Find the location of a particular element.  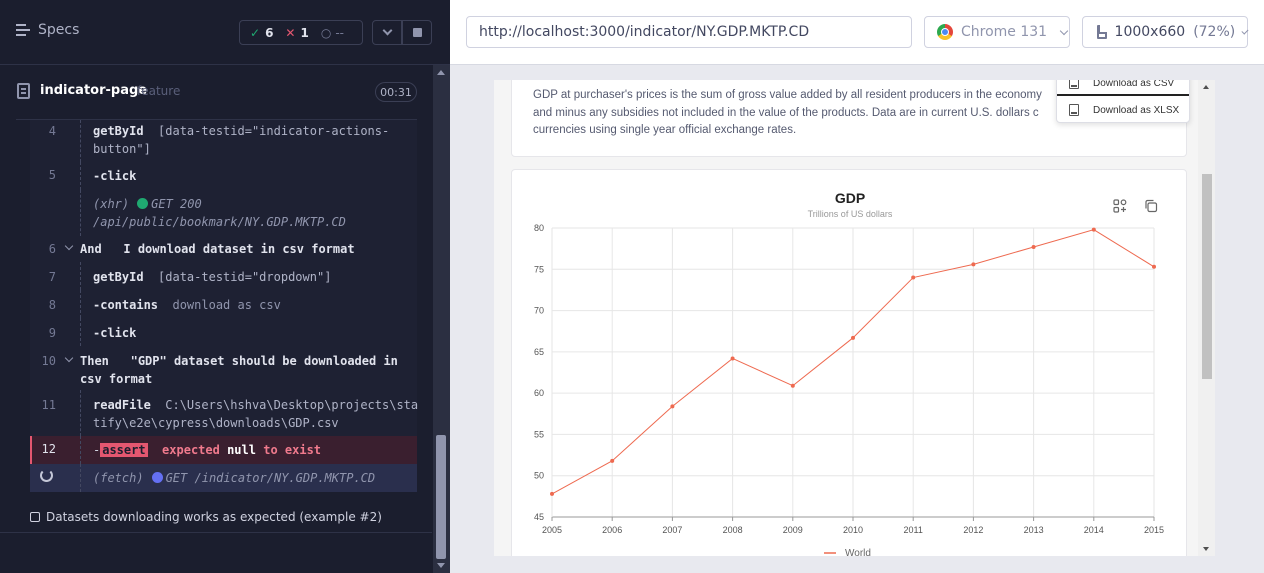

y-tick-label: 55 is located at coordinates (539, 434).